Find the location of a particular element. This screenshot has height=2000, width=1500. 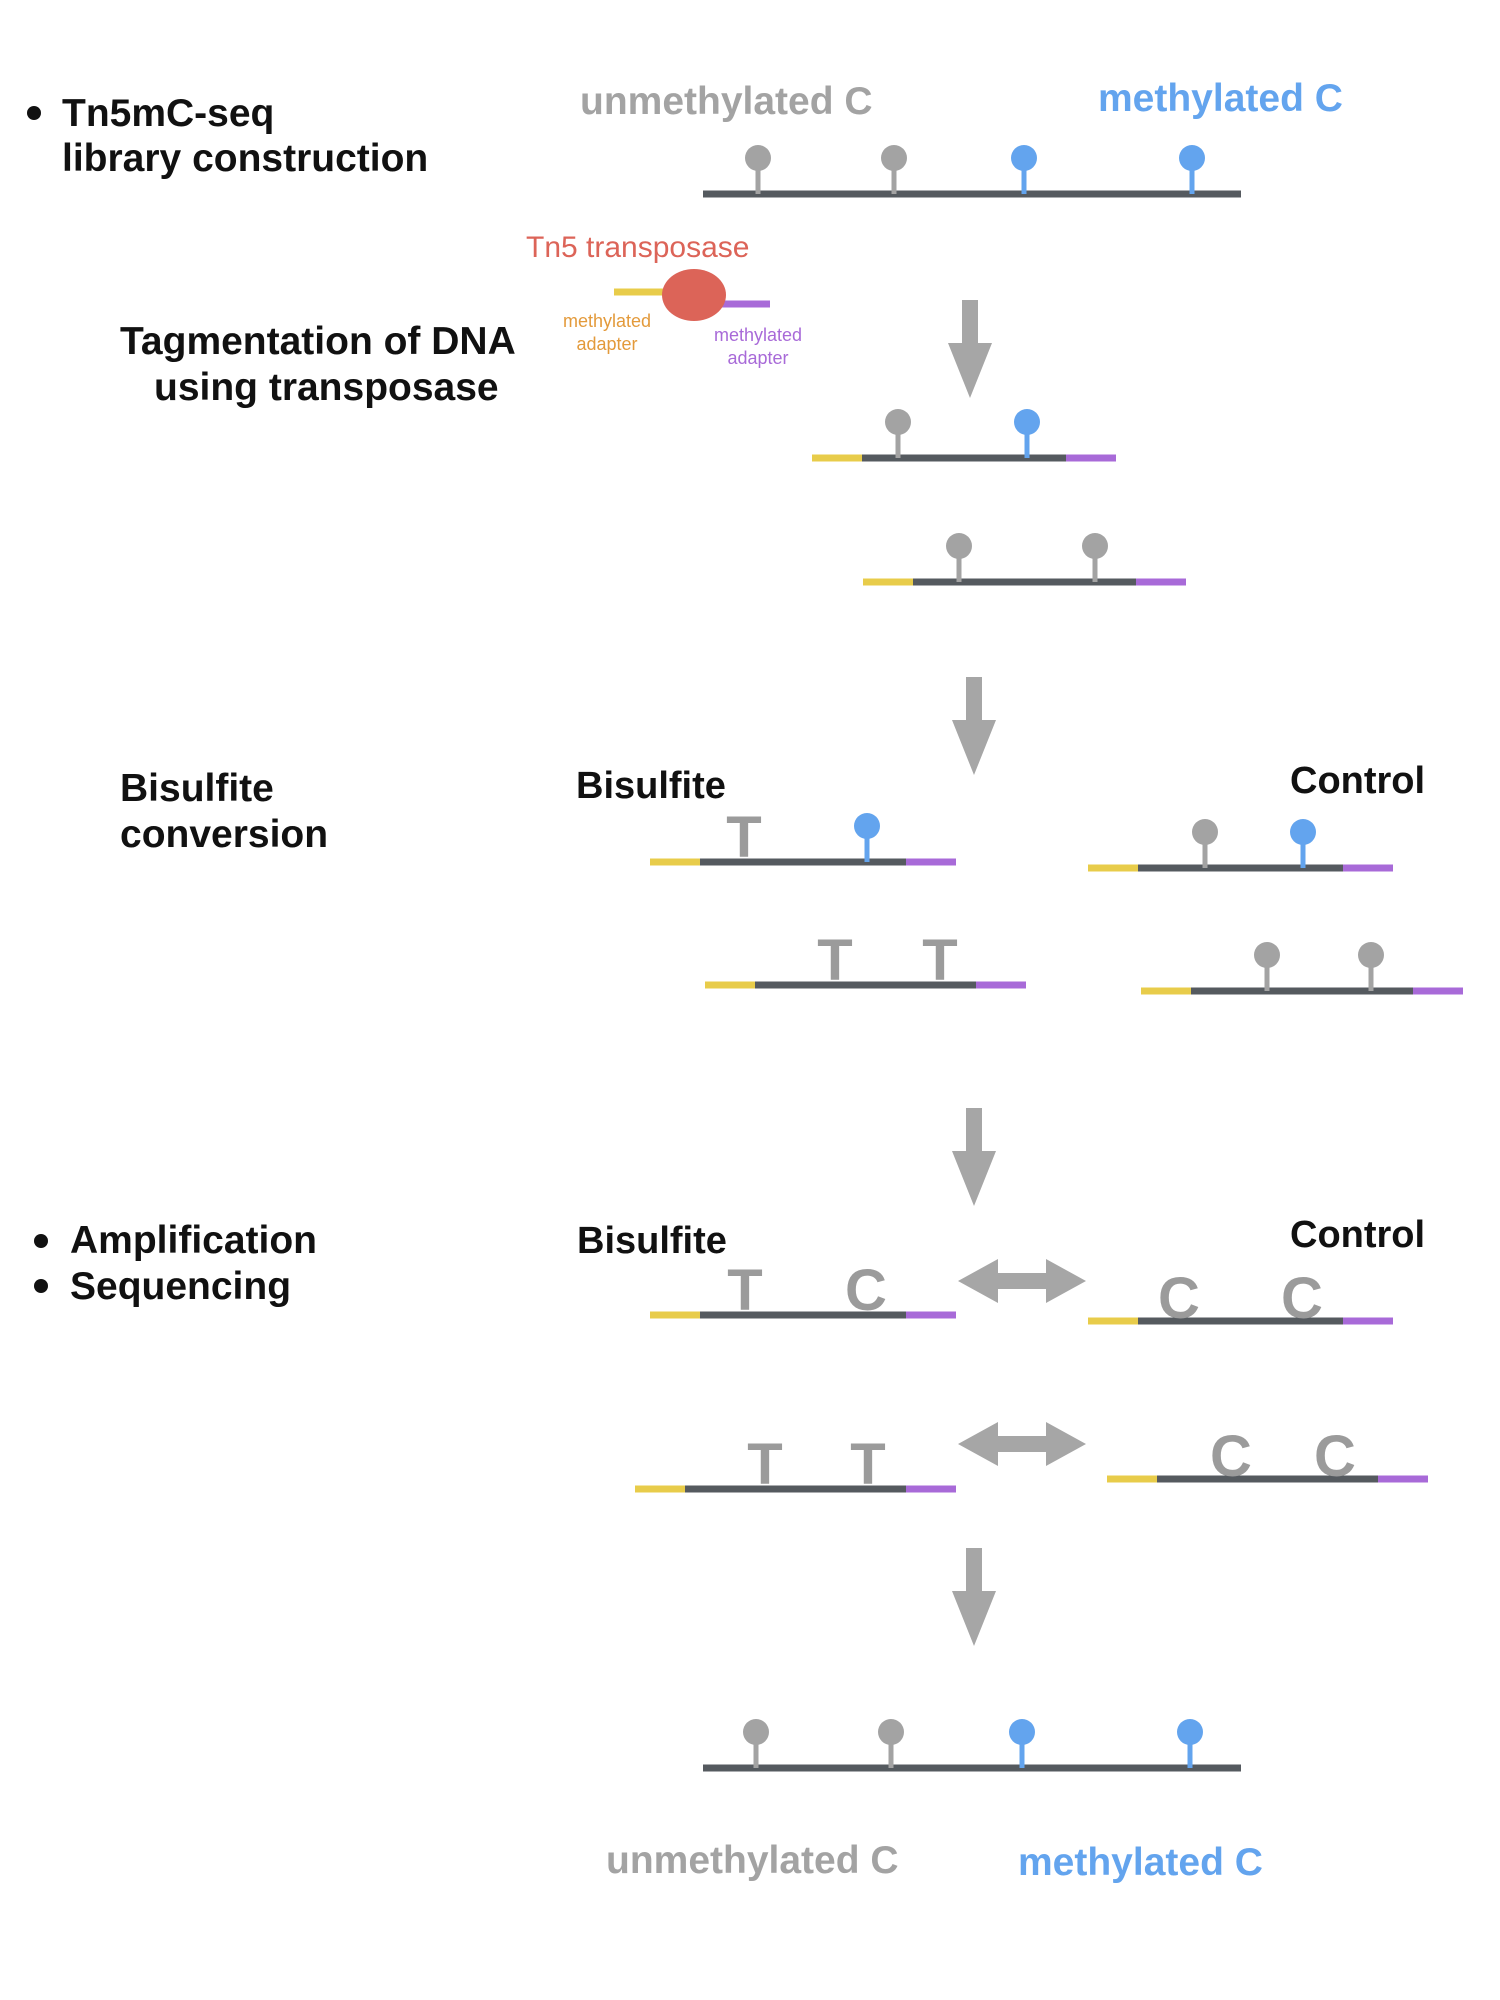

panel-bisulfite-label: Bisulfite is located at coordinates (651, 786).